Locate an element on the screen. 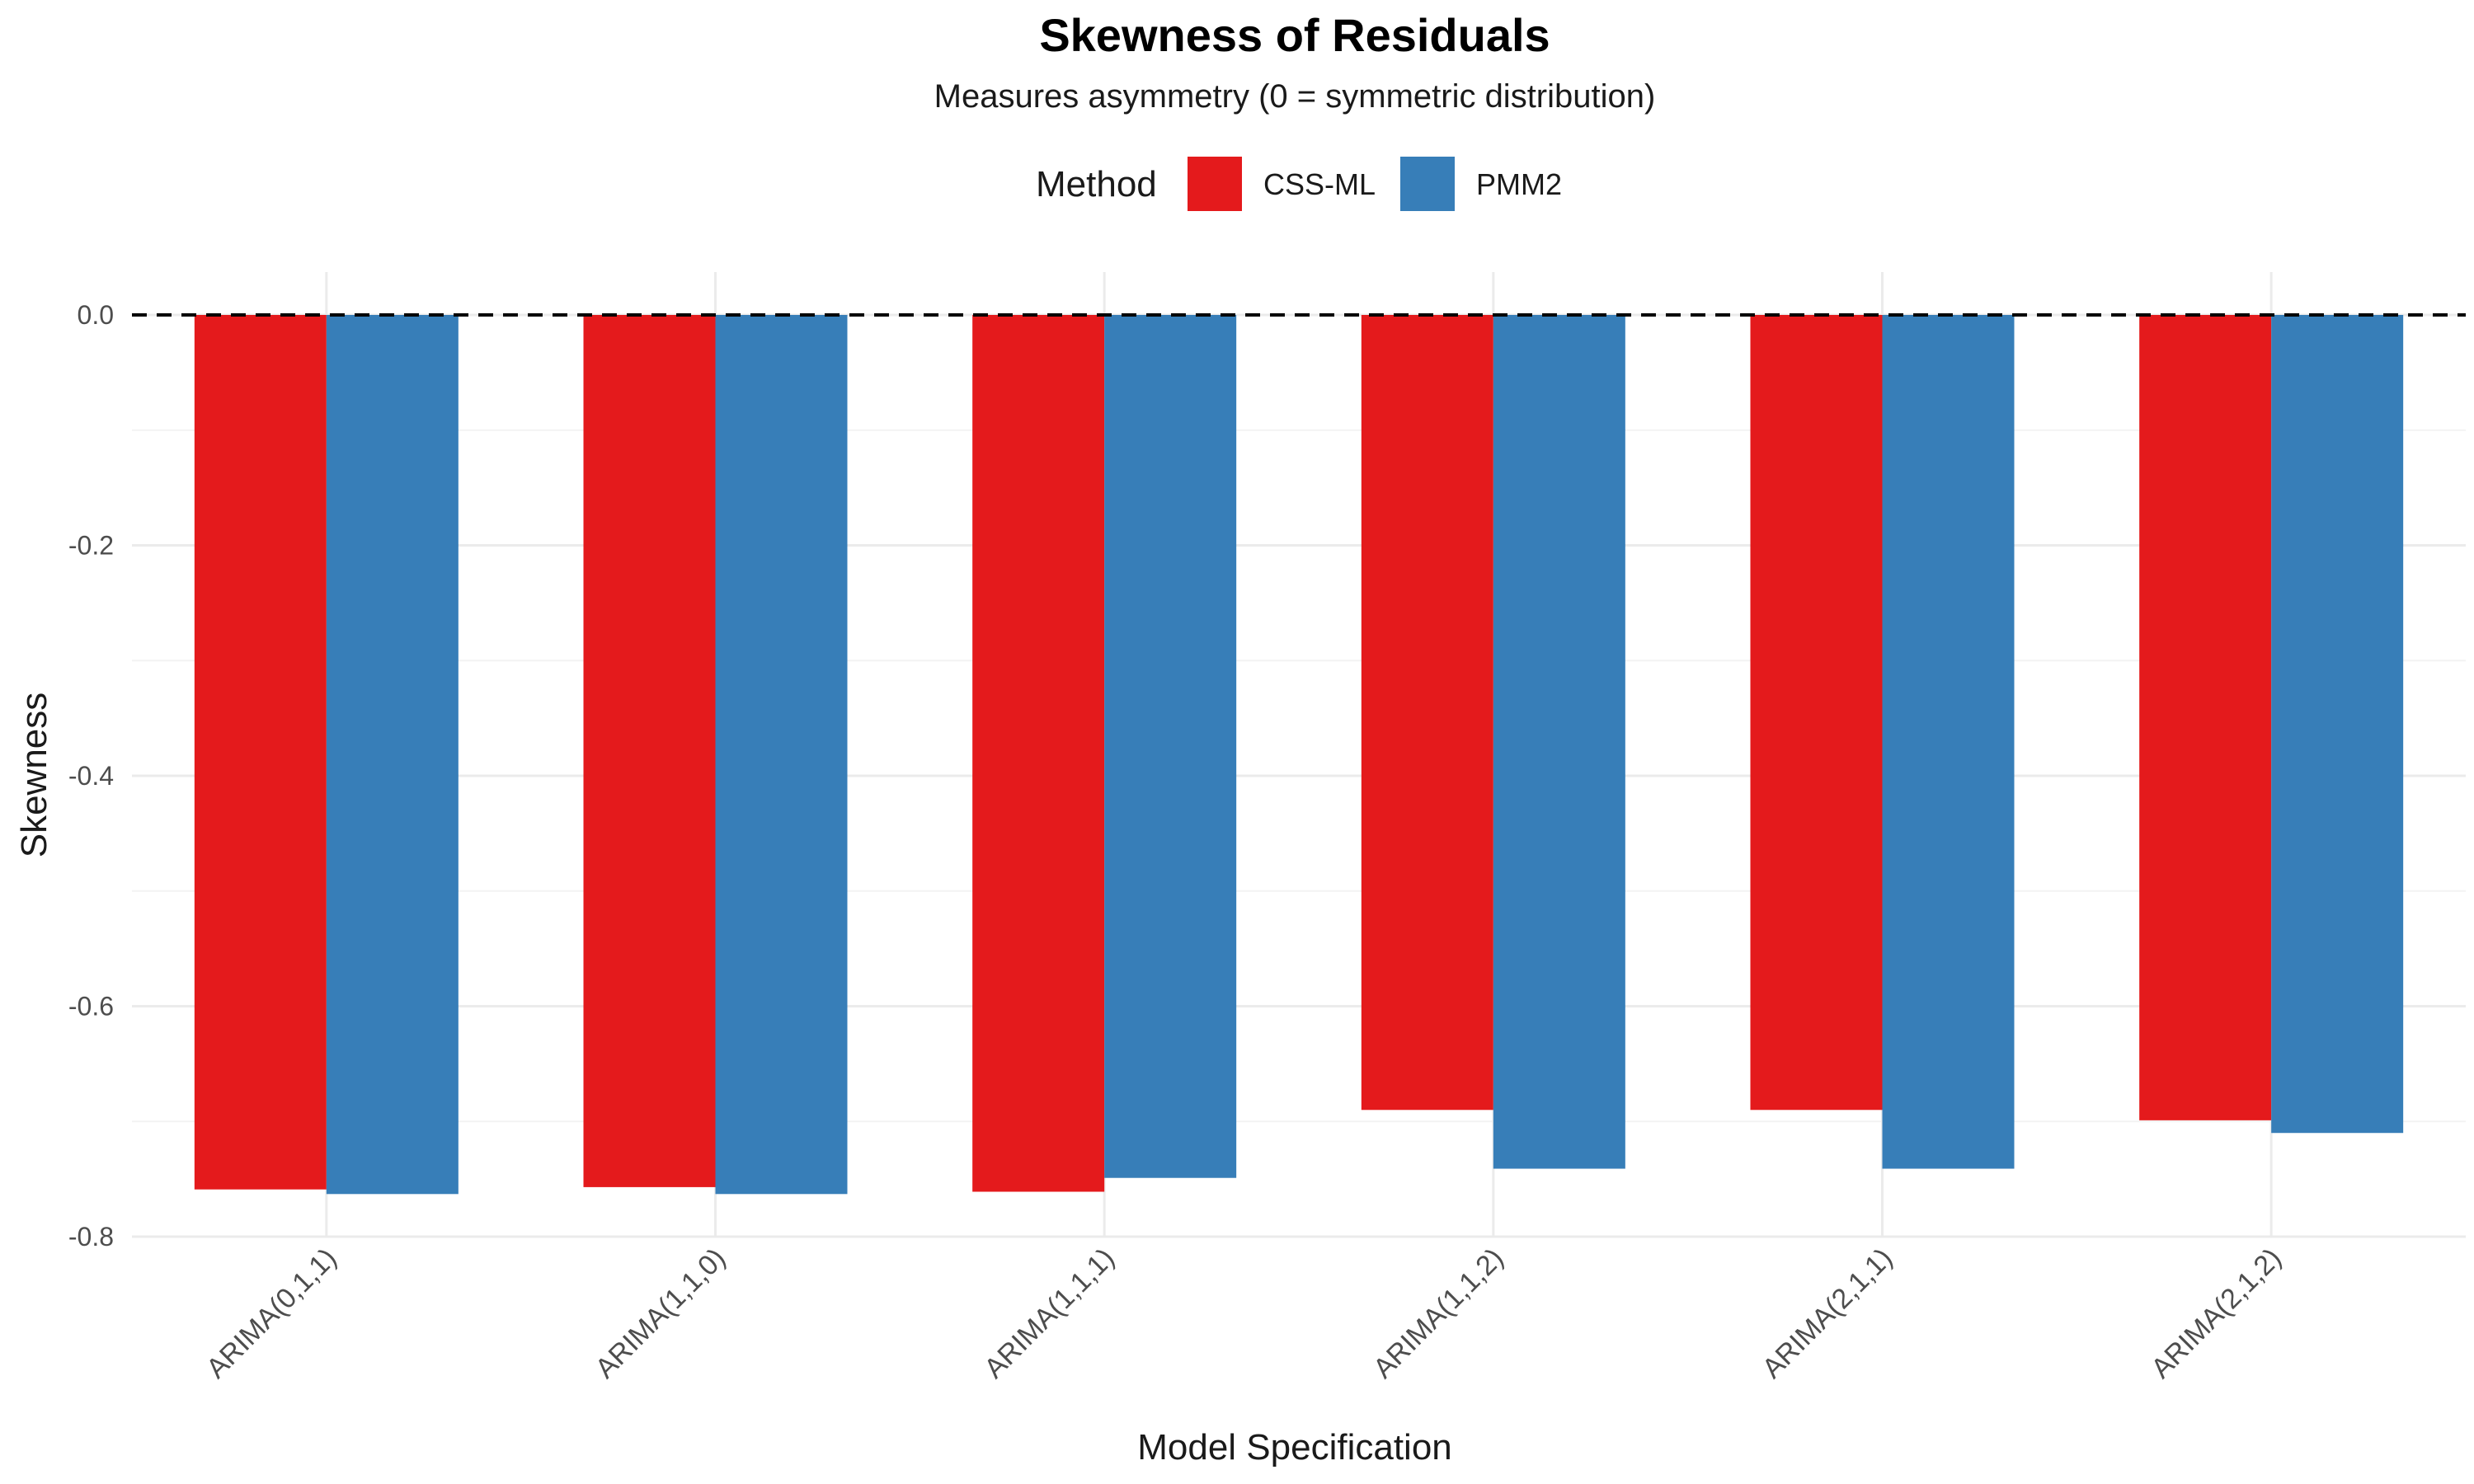 The height and width of the screenshot is (1484, 2474). y-tick-label: -0.6 is located at coordinates (91, 1006).